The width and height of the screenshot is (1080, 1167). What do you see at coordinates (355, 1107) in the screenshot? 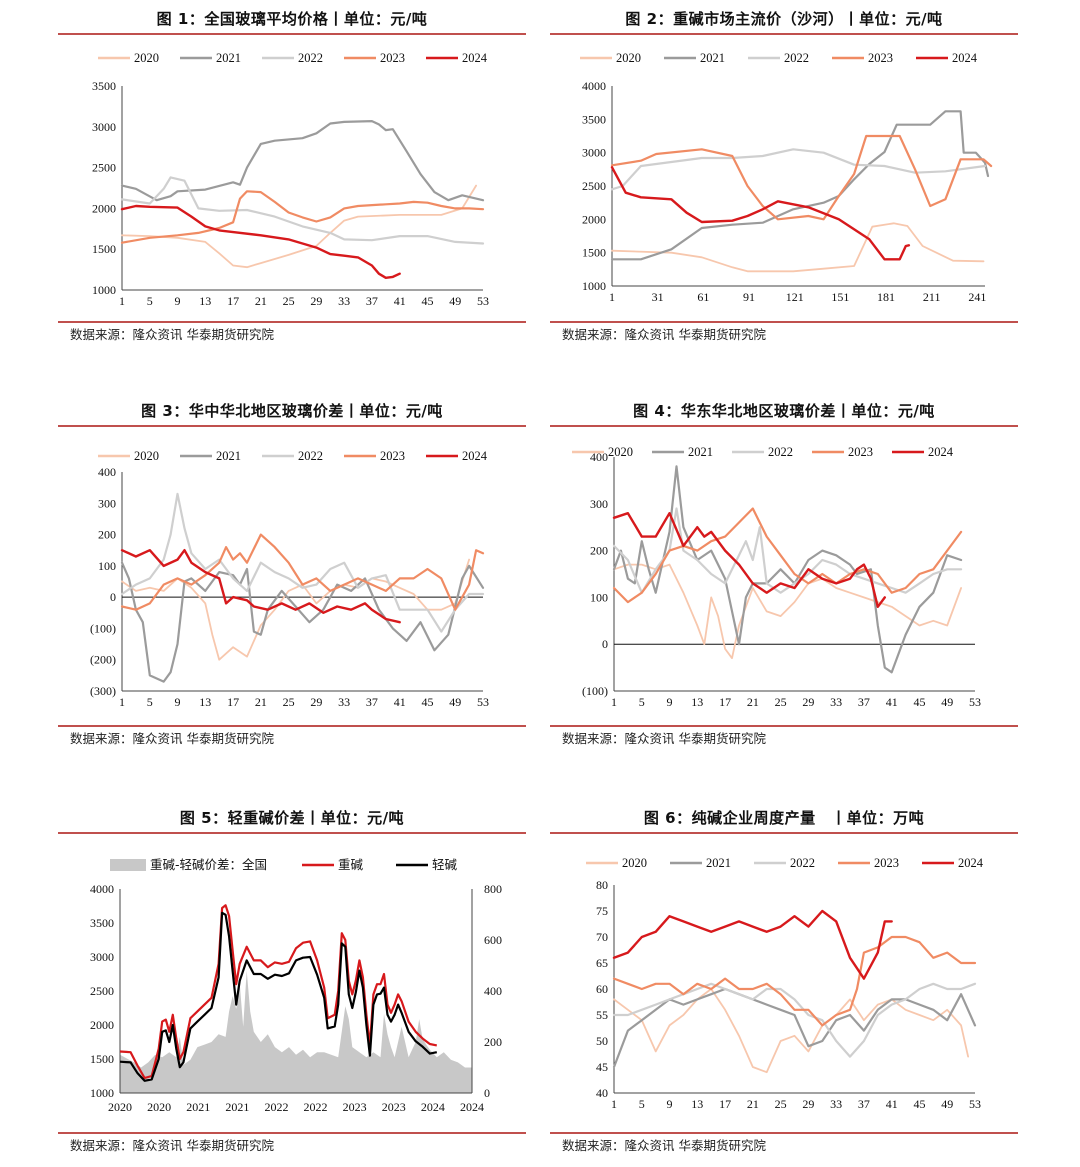
I see `x-tick-label: 2023` at bounding box center [355, 1107].